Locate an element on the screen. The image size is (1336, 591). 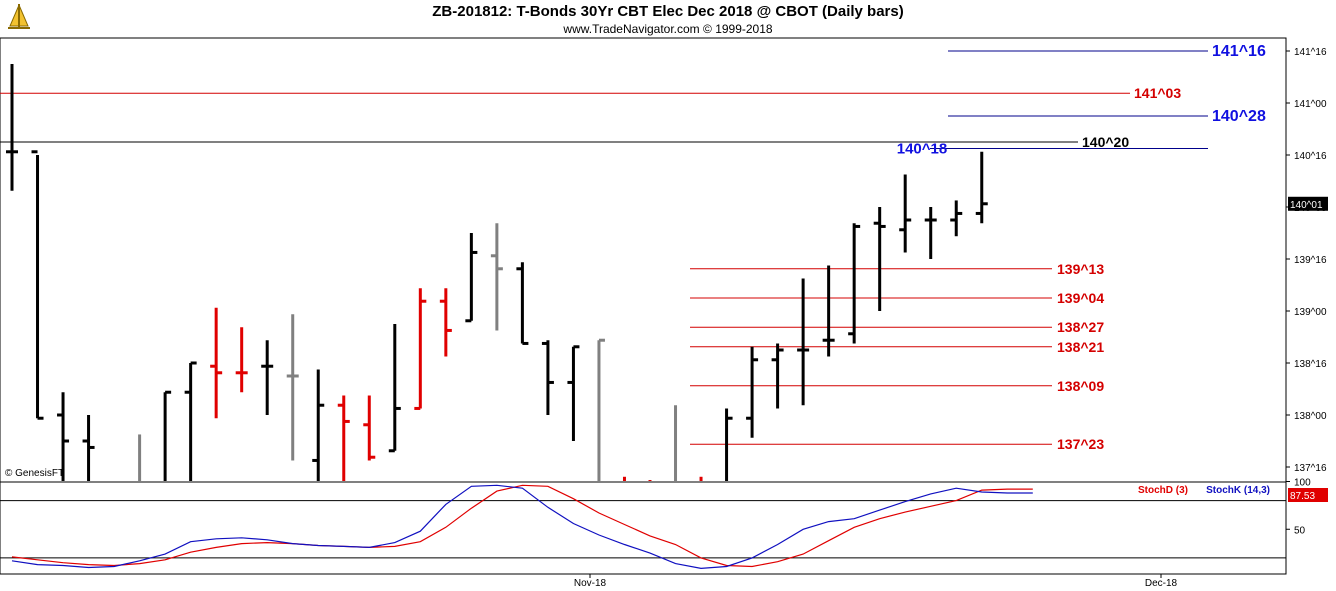
price-axis-tick-label: 138^00 is located at coordinates (1310, 416).